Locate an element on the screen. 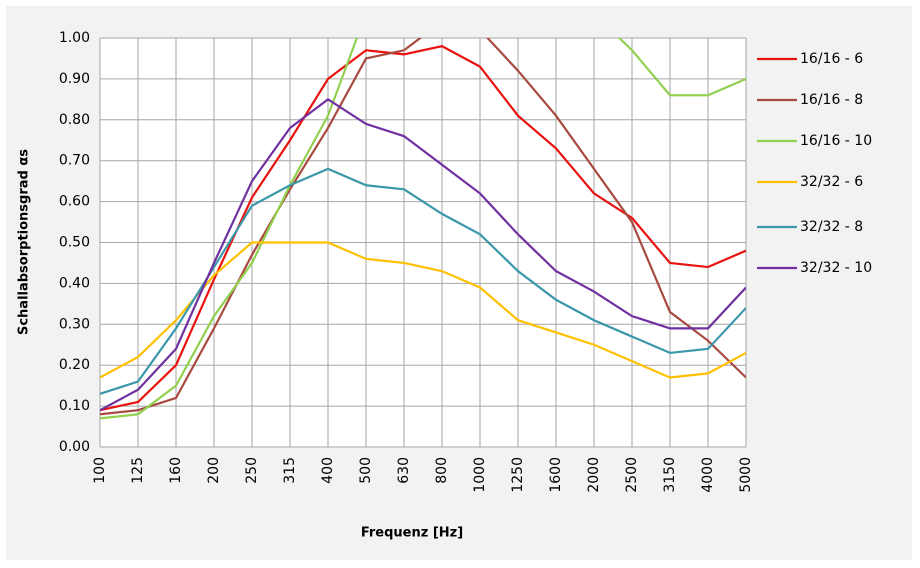 This screenshot has width=920, height=568. x-tick-label: 200 is located at coordinates (214, 470).